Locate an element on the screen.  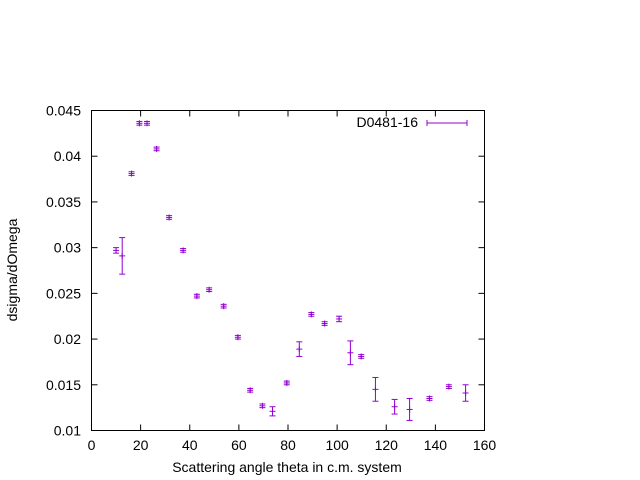
y-tick-label: 0.01 is located at coordinates (67, 431).